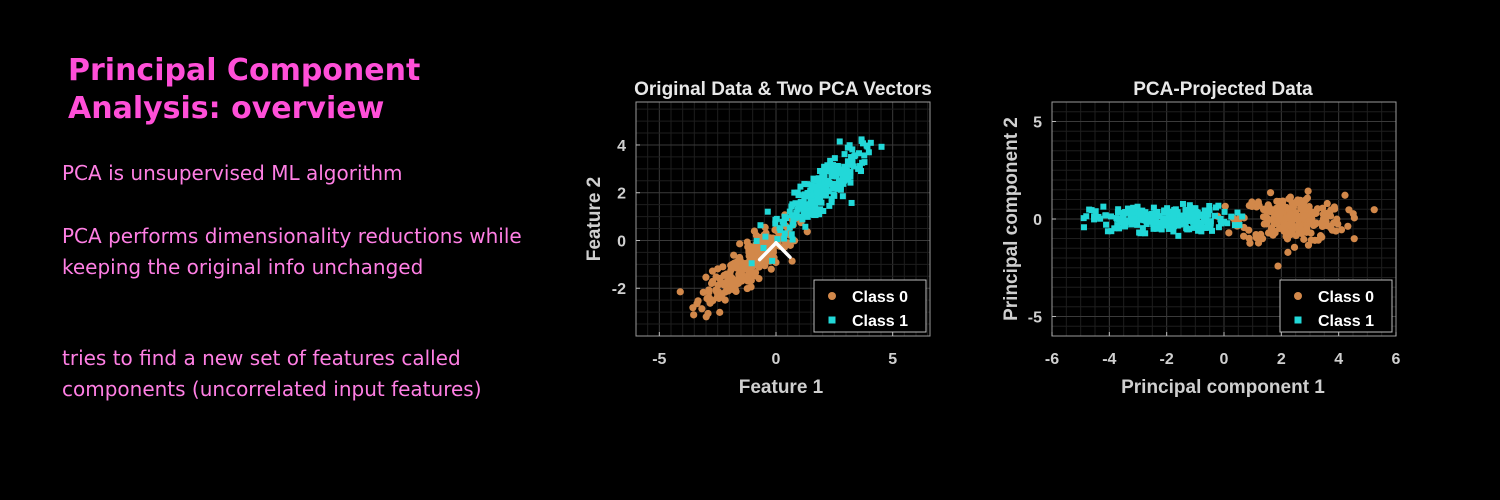  Describe the element at coordinates (783, 219) in the screenshot. I see `plot-border` at that location.